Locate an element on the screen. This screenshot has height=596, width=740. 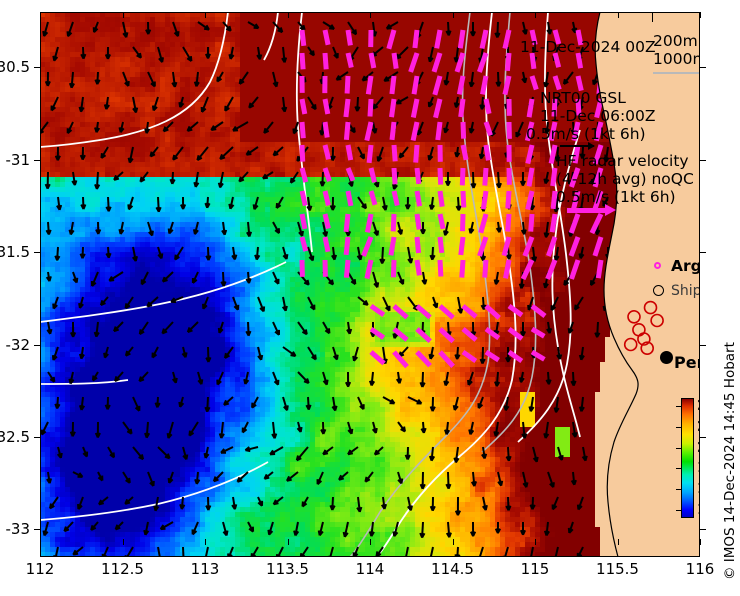
colorbar-tick-label: 22 is located at coordinates (698, 406).